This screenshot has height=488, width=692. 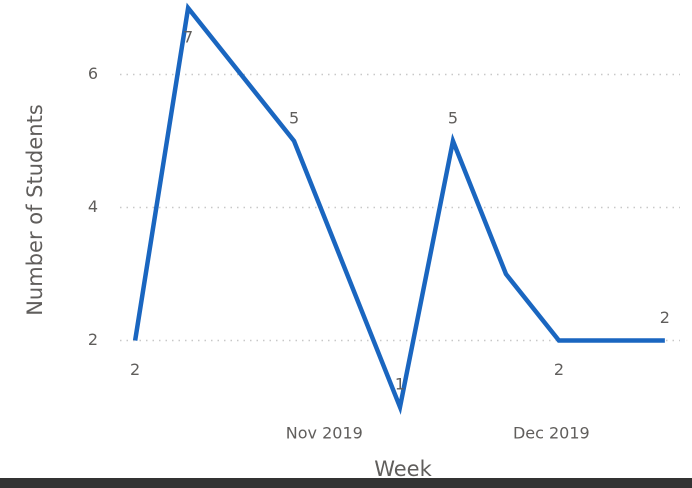 What do you see at coordinates (93, 339) in the screenshot?
I see `y-tick-label: 2` at bounding box center [93, 339].